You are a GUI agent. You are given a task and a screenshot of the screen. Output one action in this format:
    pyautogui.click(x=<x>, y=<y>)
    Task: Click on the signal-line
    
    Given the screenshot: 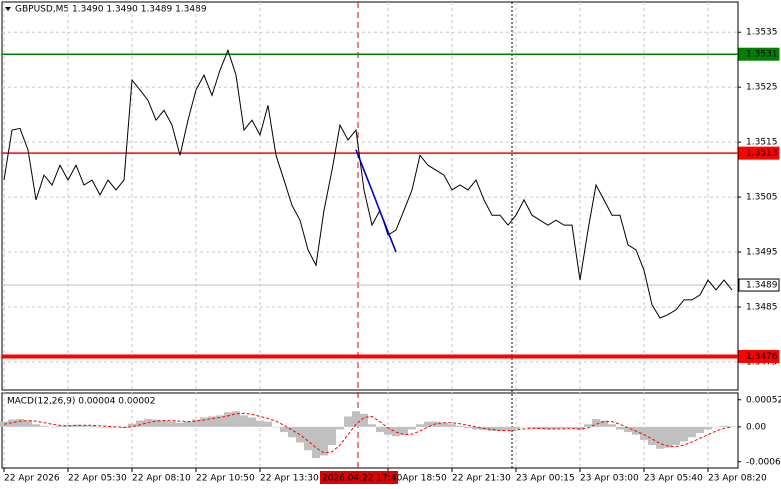 What is the action you would take?
    pyautogui.click(x=368, y=433)
    